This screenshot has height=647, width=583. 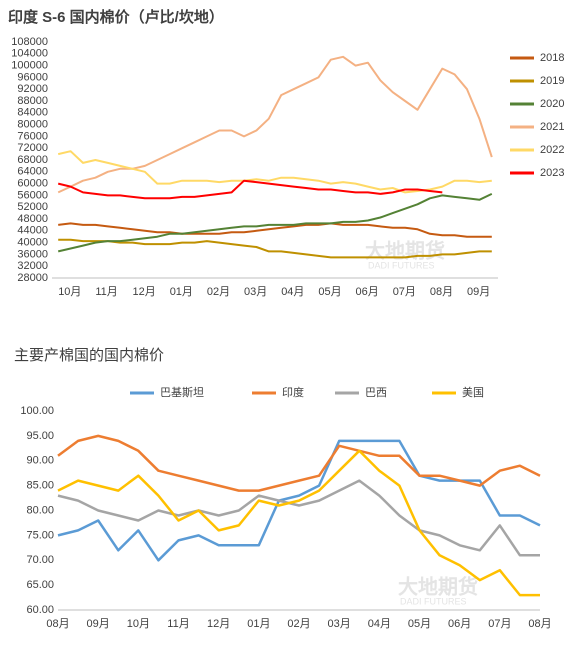 I want to click on legend-label: 巴基斯坦, so click(x=182, y=392).